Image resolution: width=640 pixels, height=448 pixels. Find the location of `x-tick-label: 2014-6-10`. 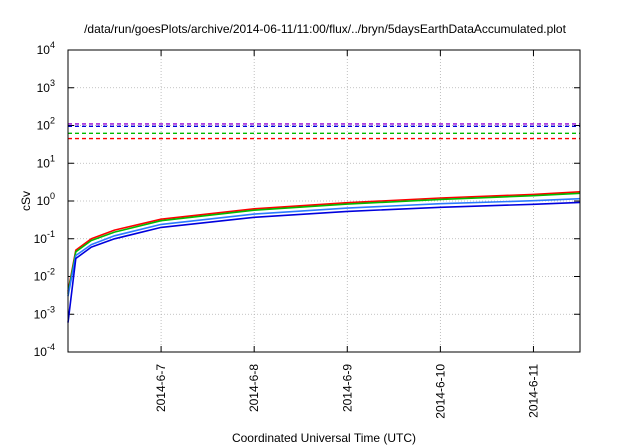

x-tick-label: 2014-6-10 is located at coordinates (440, 391).